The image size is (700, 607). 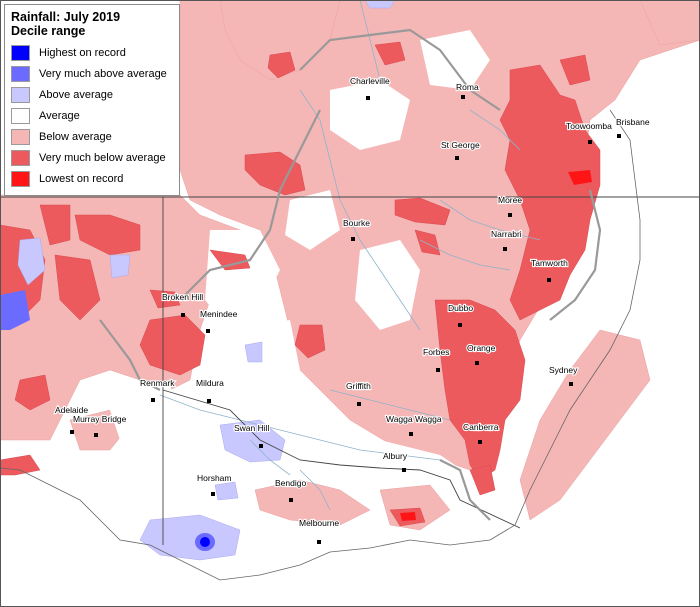 What do you see at coordinates (59, 115) in the screenshot?
I see `legend-label: Average` at bounding box center [59, 115].